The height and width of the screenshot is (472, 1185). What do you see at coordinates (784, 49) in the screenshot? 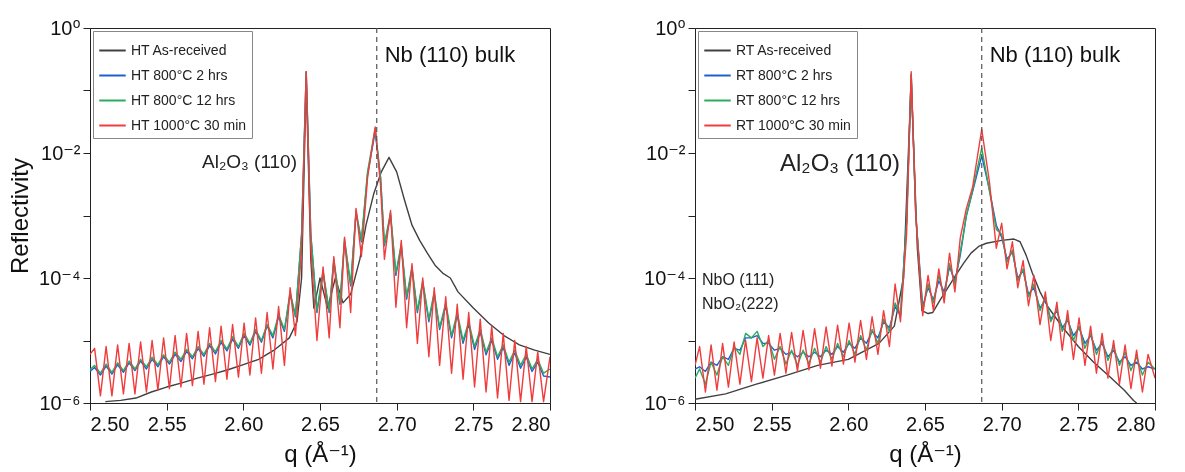
I see `legend-label: RT As-received` at bounding box center [784, 49].